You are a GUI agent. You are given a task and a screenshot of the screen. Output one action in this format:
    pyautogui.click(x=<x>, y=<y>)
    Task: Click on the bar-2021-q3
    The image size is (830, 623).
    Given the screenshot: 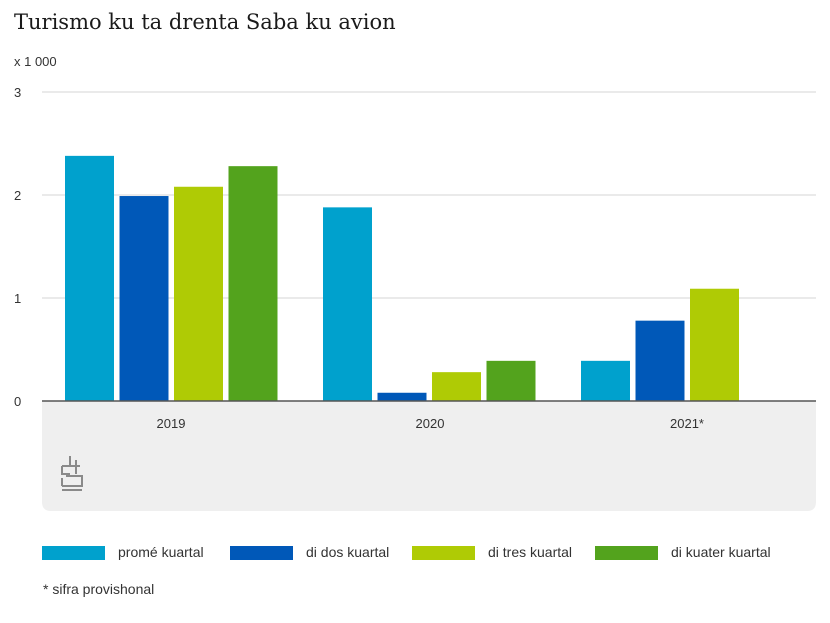 What is the action you would take?
    pyautogui.click(x=714, y=344)
    